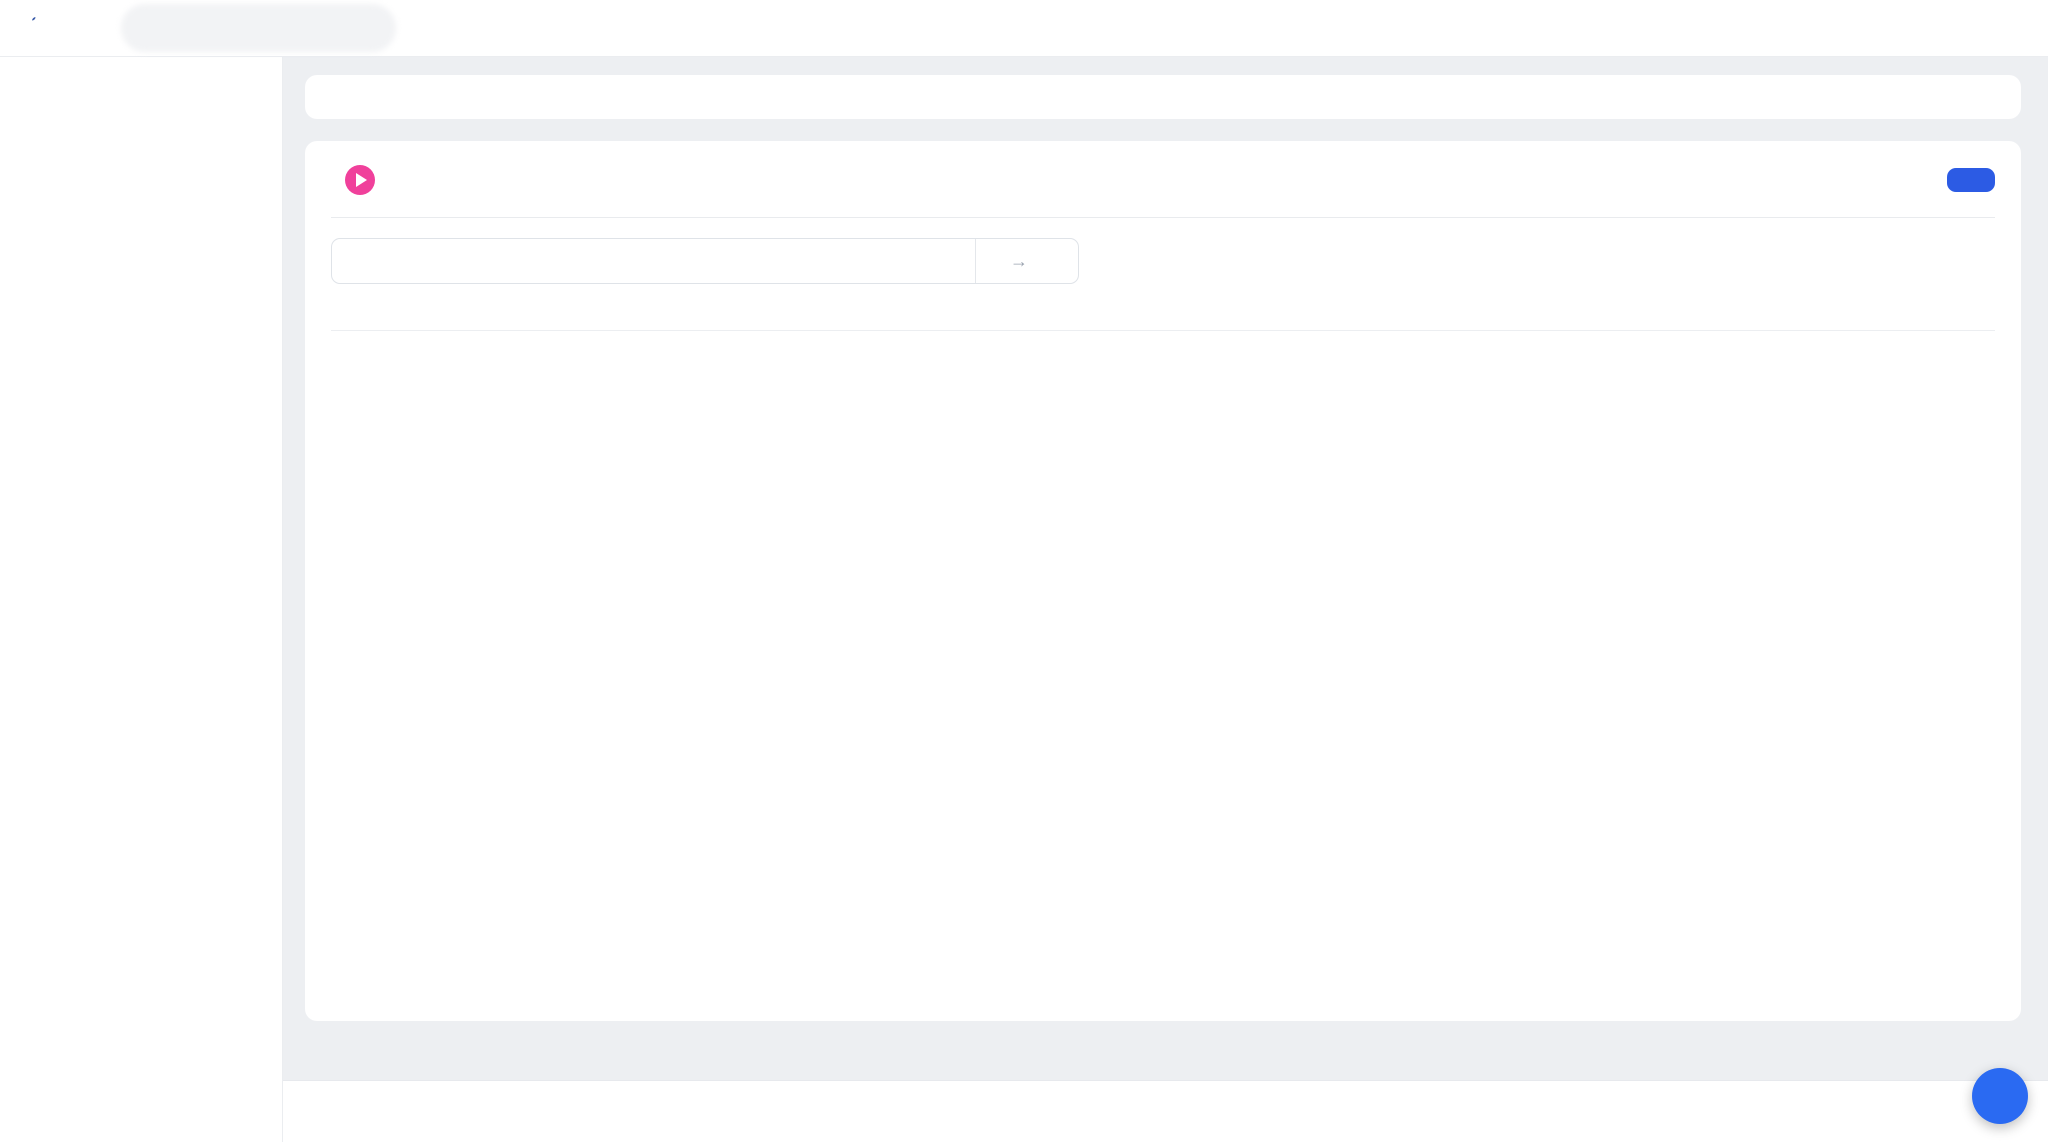 Image resolution: width=2048 pixels, height=1142 pixels. What do you see at coordinates (659, 261) in the screenshot?
I see `search-input` at bounding box center [659, 261].